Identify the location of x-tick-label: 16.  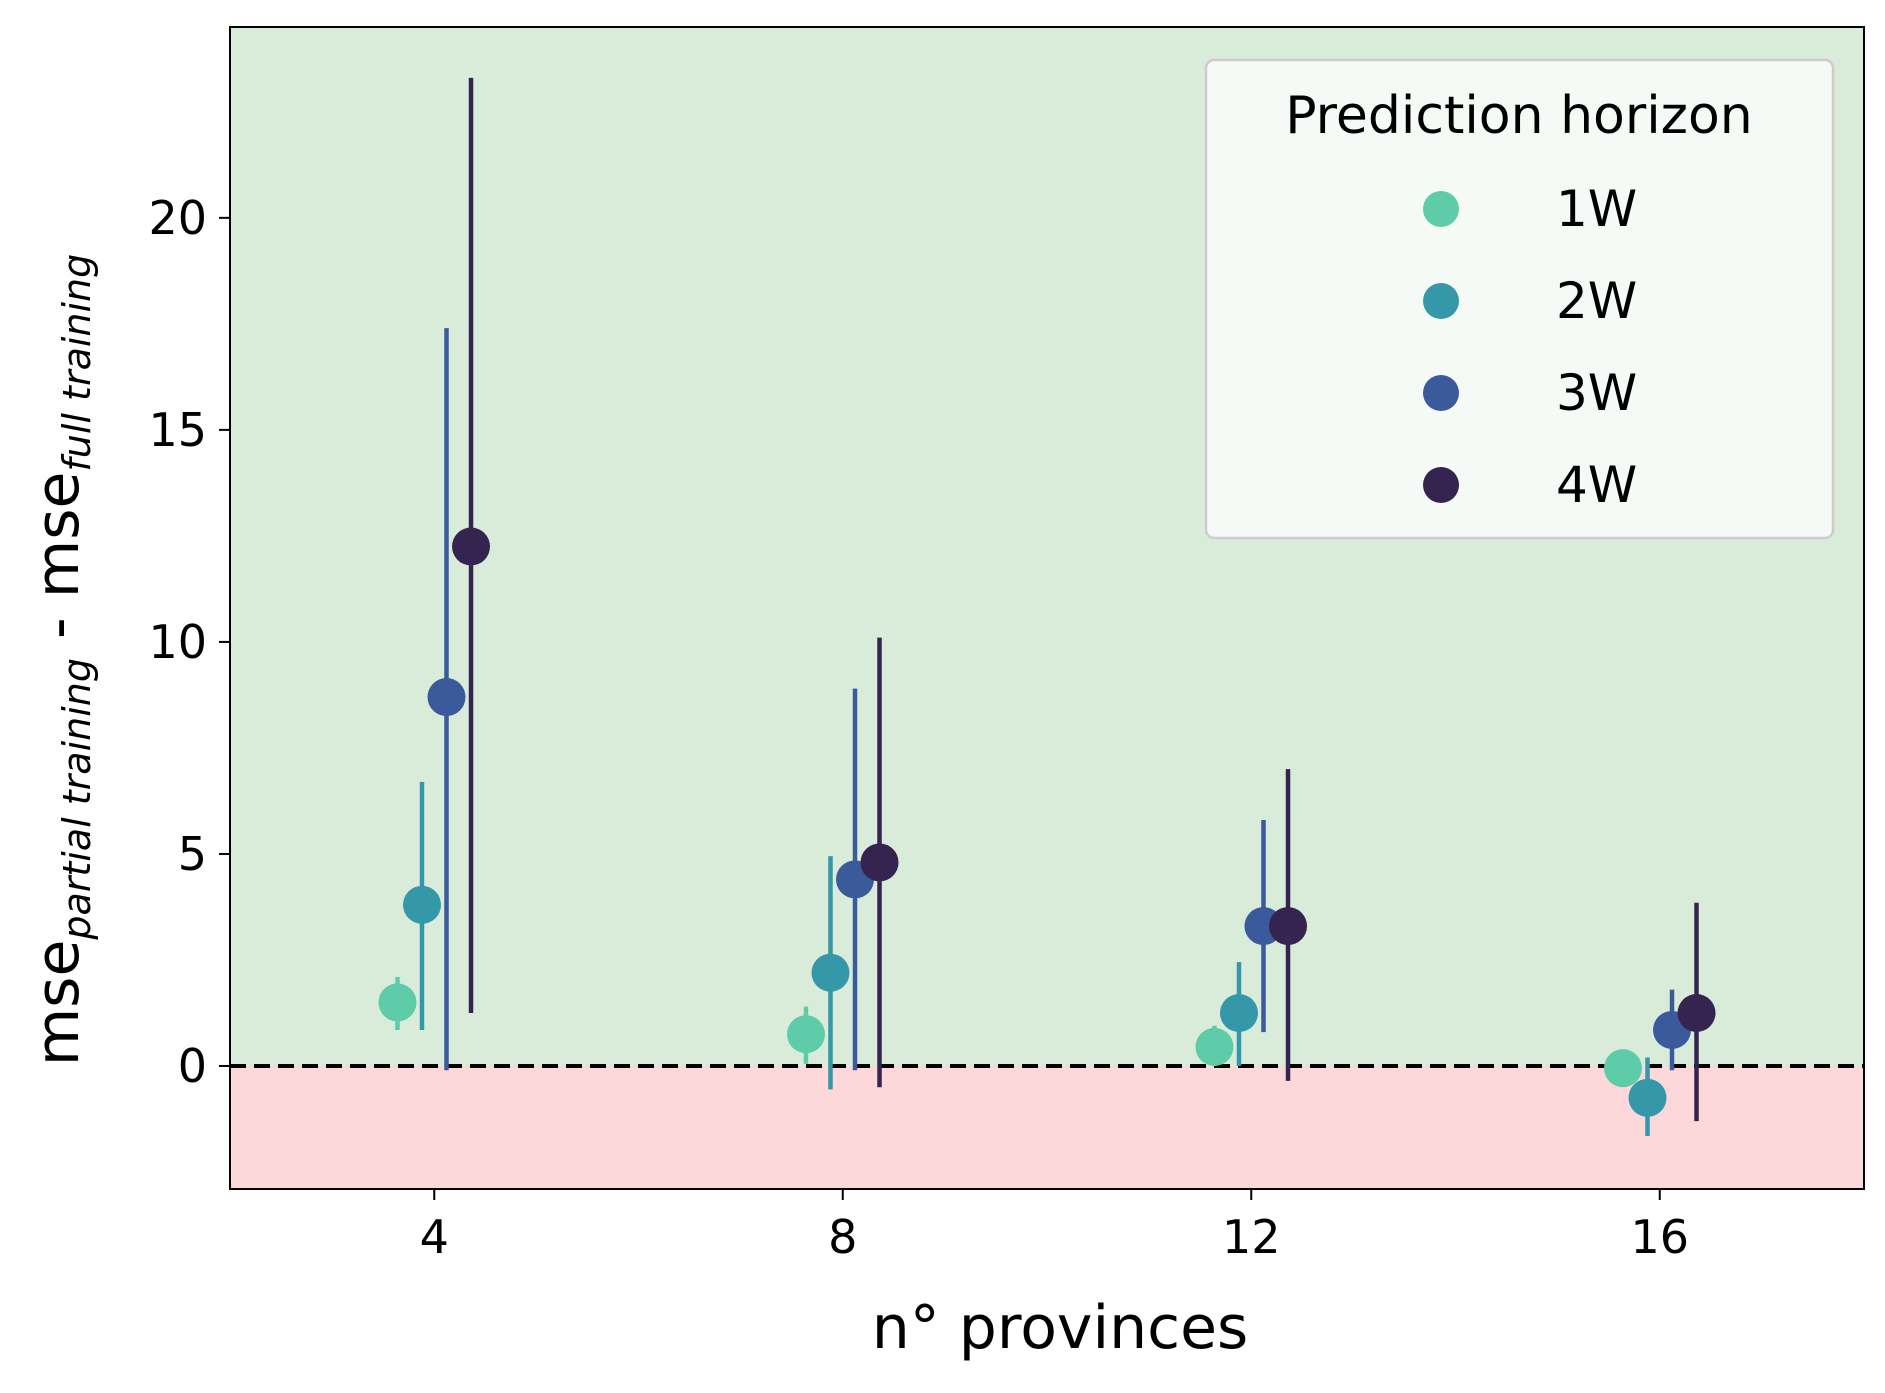
(1659, 1237).